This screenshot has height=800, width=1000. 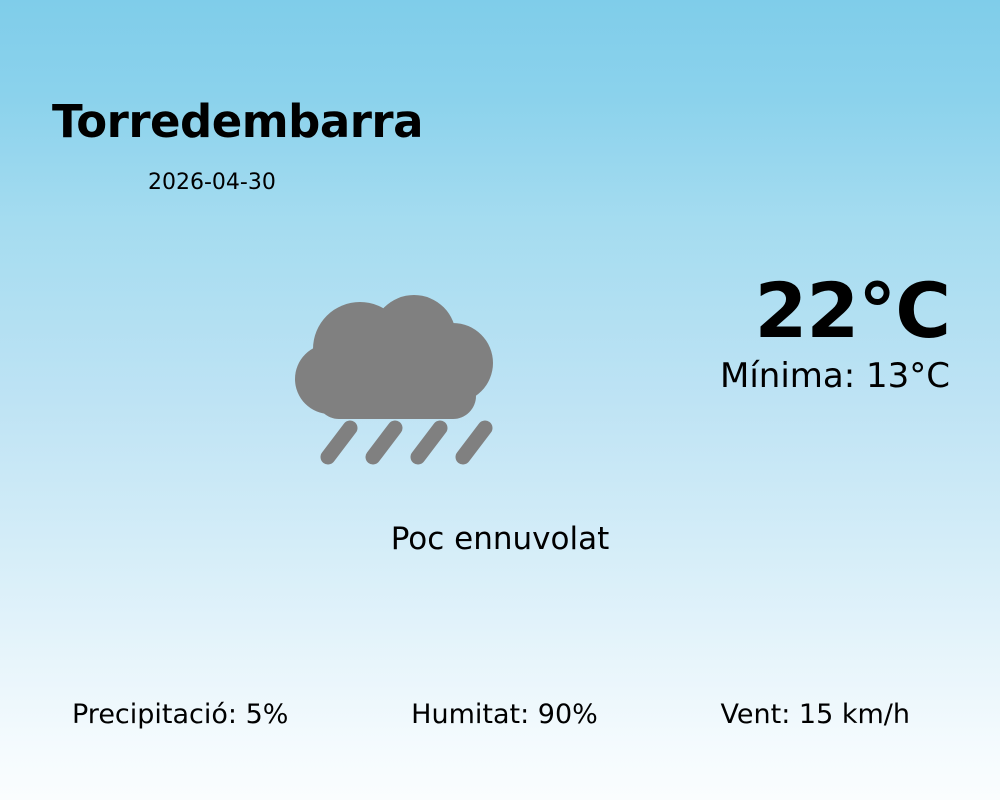 I want to click on stat-precipitation: Precipitació: 5%, so click(x=180, y=714).